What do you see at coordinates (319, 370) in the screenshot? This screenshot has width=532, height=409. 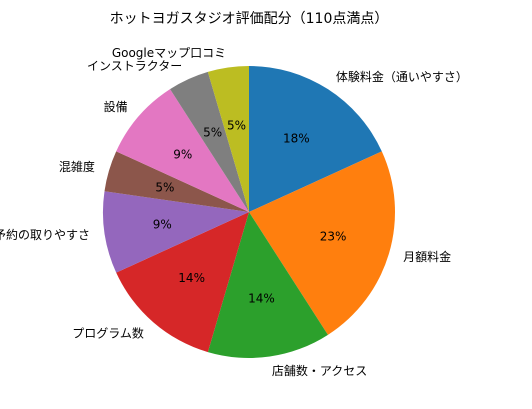 I see `slice-category-label: 店舗数・アクセス` at bounding box center [319, 370].